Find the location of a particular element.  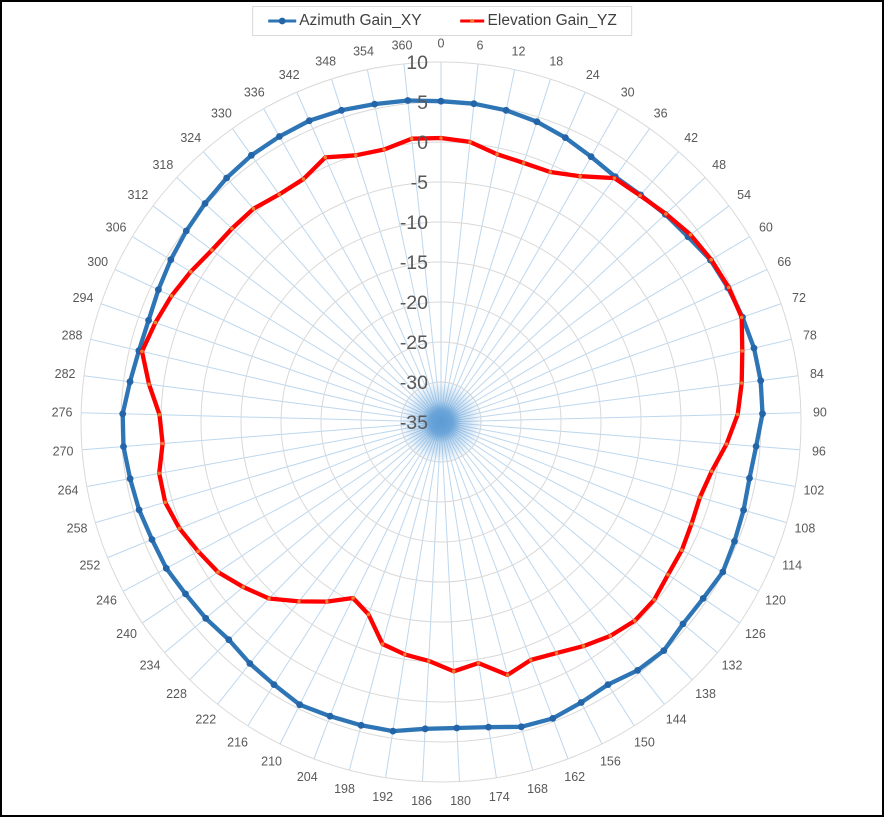

svg-text: 162 is located at coordinates (574, 777).